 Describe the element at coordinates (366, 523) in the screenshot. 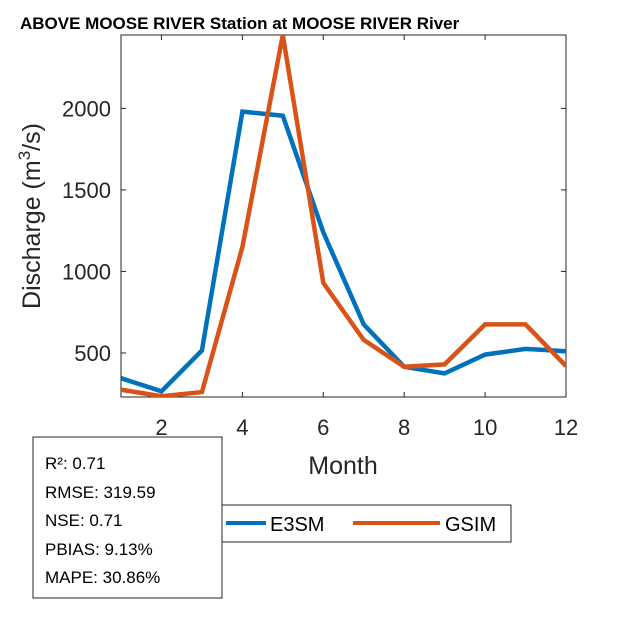

I see `legend: E3SM GSIM` at that location.